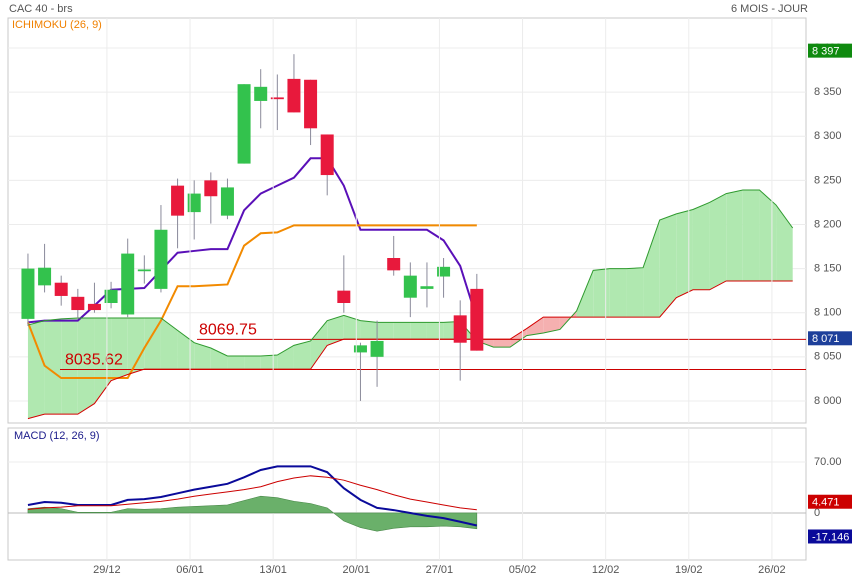 The height and width of the screenshot is (580, 854). Describe the element at coordinates (357, 570) in the screenshot. I see `x-tick-label: 20/01` at that location.